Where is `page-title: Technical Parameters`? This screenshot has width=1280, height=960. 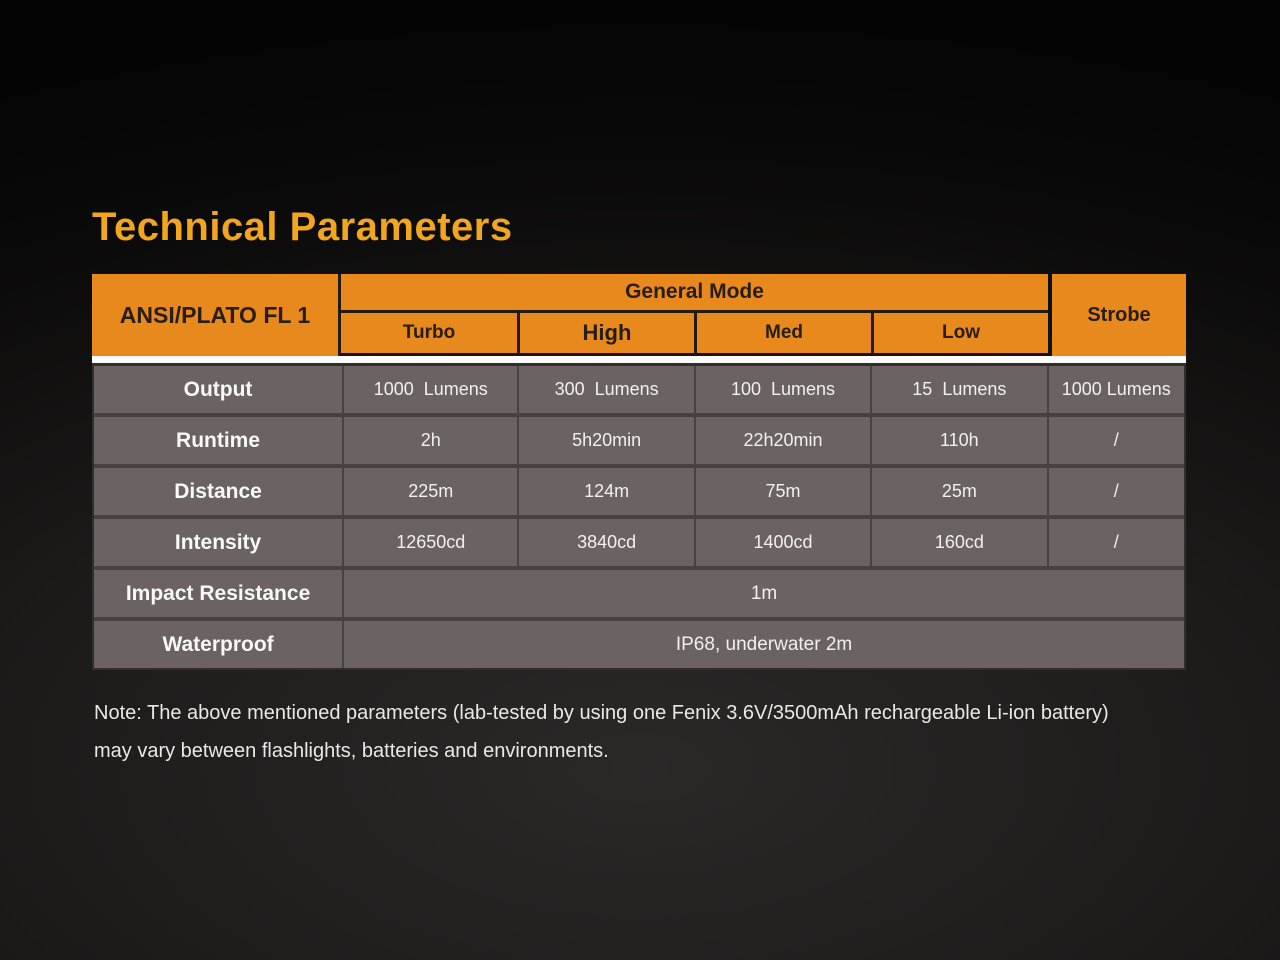
page-title: Technical Parameters is located at coordinates (302, 227).